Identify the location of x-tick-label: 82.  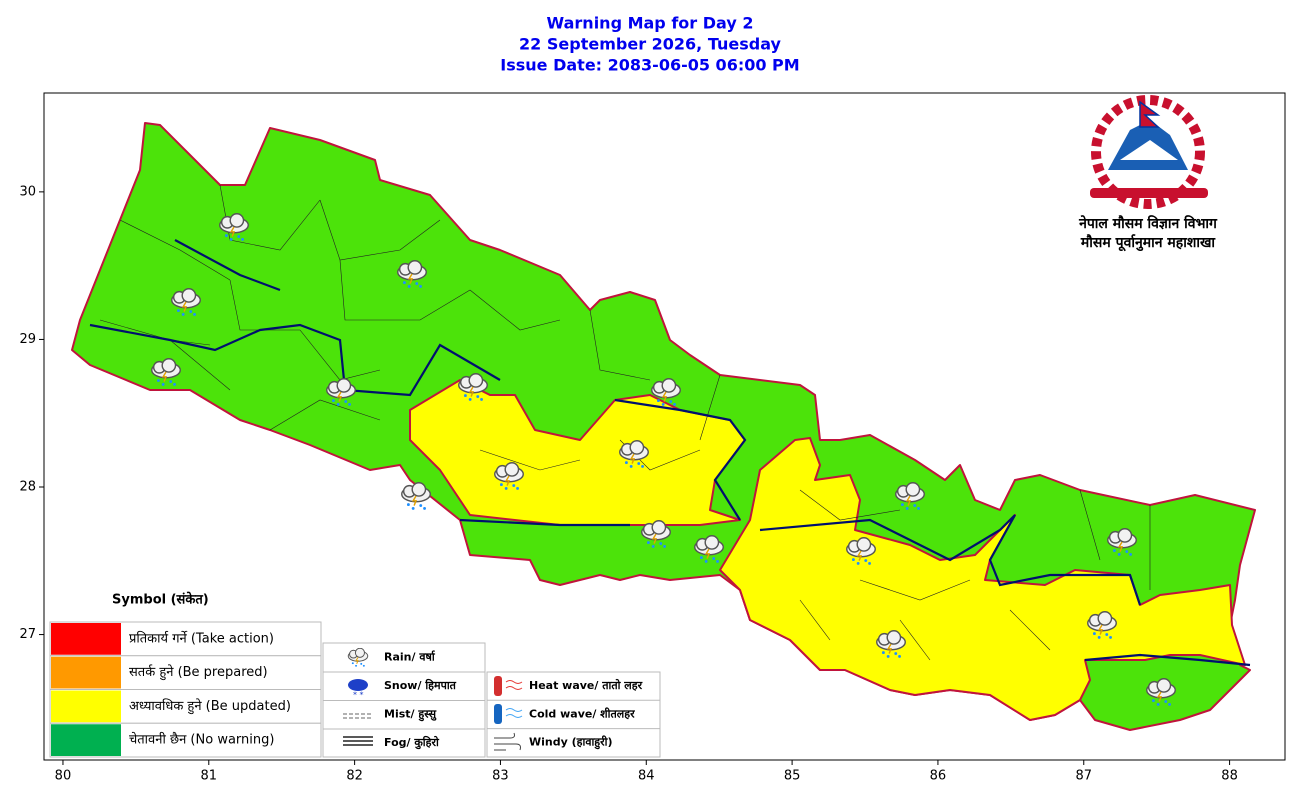
(354, 776).